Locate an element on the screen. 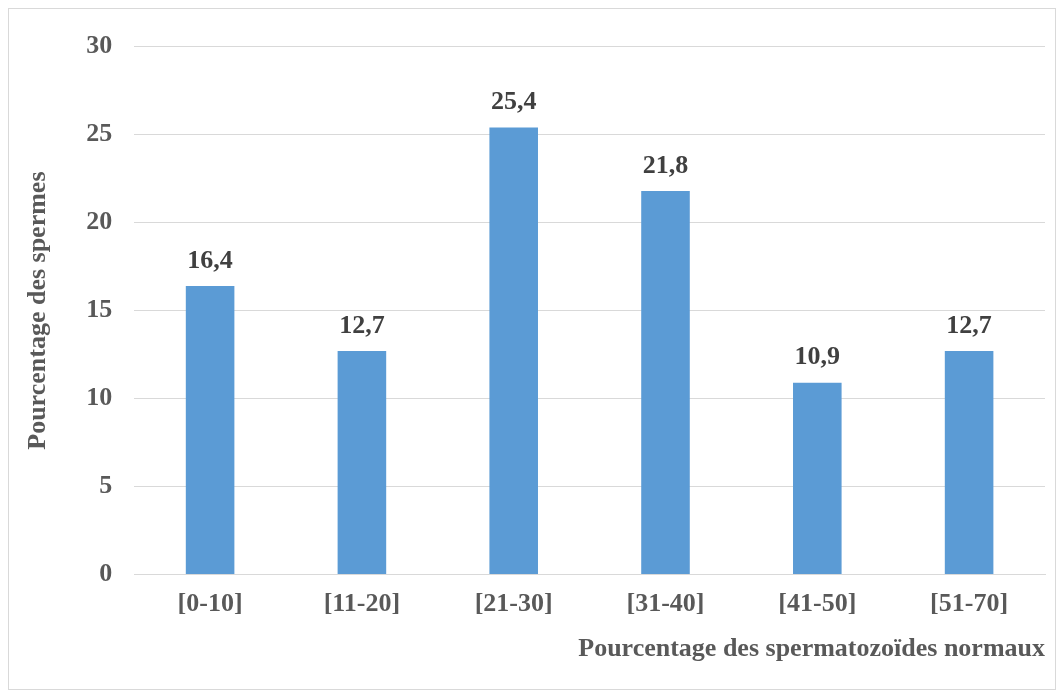 This screenshot has width=1064, height=698. y-tick-label: 5 is located at coordinates (106, 485).